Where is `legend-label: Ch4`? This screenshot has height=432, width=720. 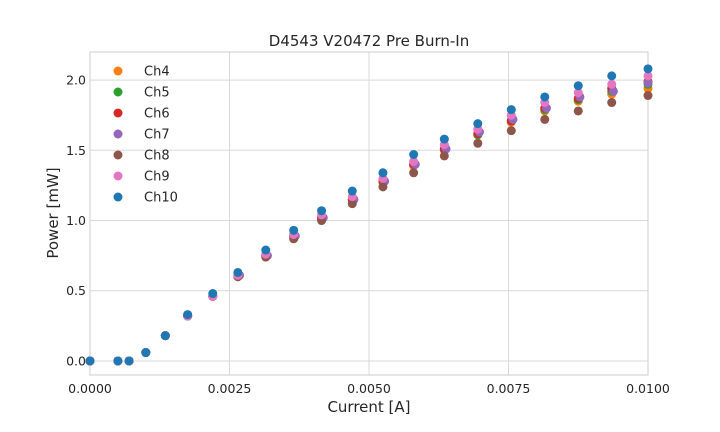
legend-label: Ch4 is located at coordinates (157, 72).